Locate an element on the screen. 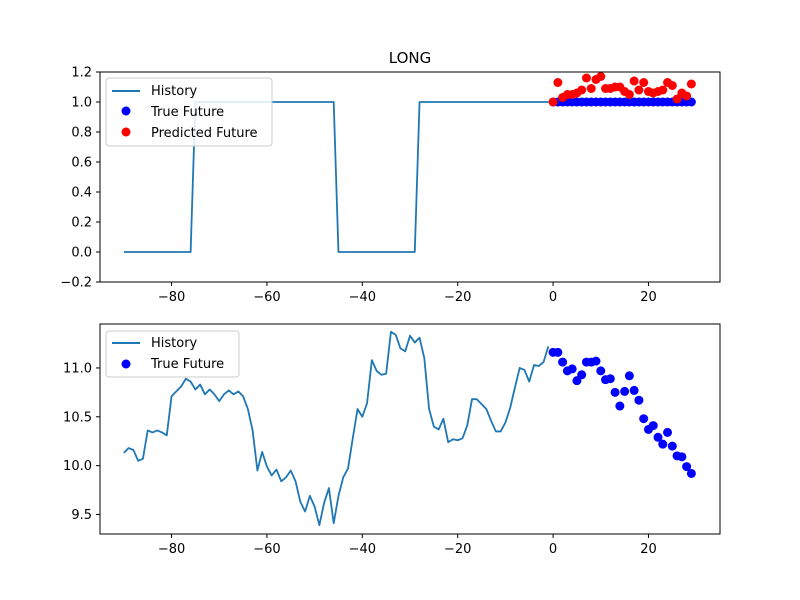  chart-top-legend-box is located at coordinates (189, 112).